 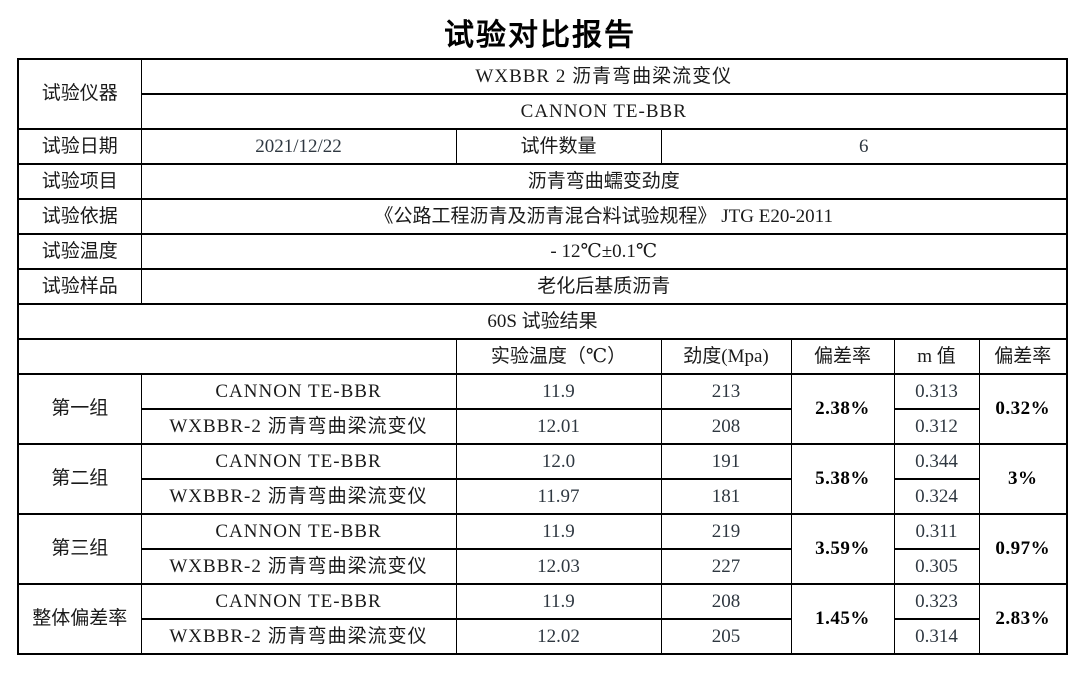 What do you see at coordinates (1023, 619) in the screenshot?
I see `m-deviation-cell: 2.83%` at bounding box center [1023, 619].